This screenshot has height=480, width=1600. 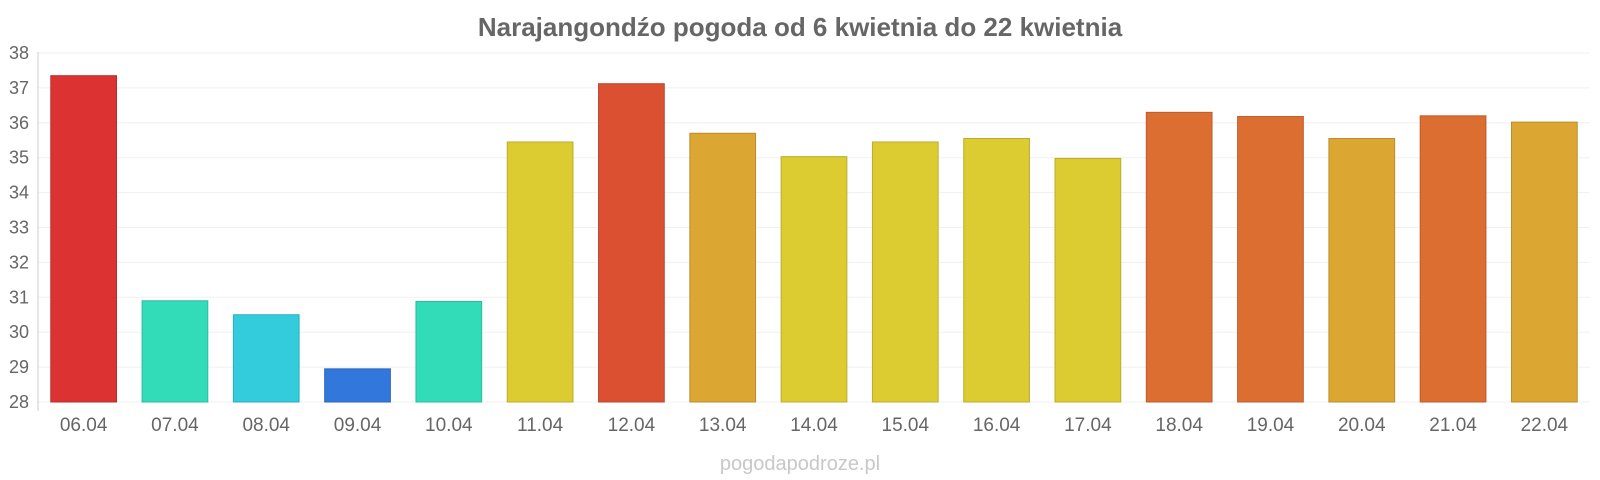 What do you see at coordinates (906, 425) in the screenshot?
I see `x-tick-label: 15.04` at bounding box center [906, 425].